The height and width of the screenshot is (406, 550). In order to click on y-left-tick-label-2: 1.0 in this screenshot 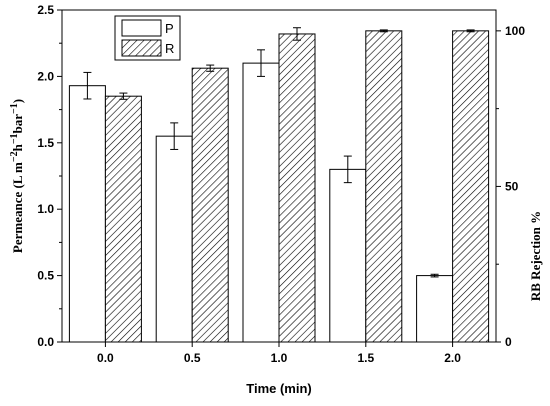, I will do `click(45, 209)`.